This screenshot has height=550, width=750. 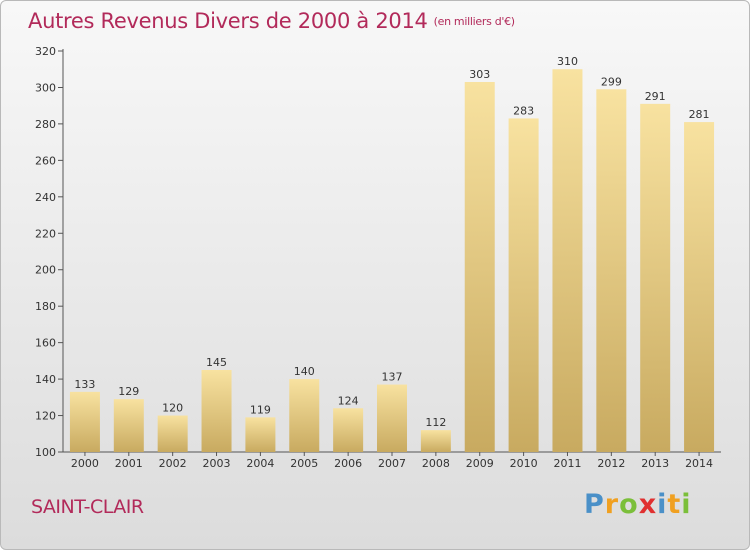 What do you see at coordinates (435, 422) in the screenshot?
I see `bar-value-label: 112` at bounding box center [435, 422].